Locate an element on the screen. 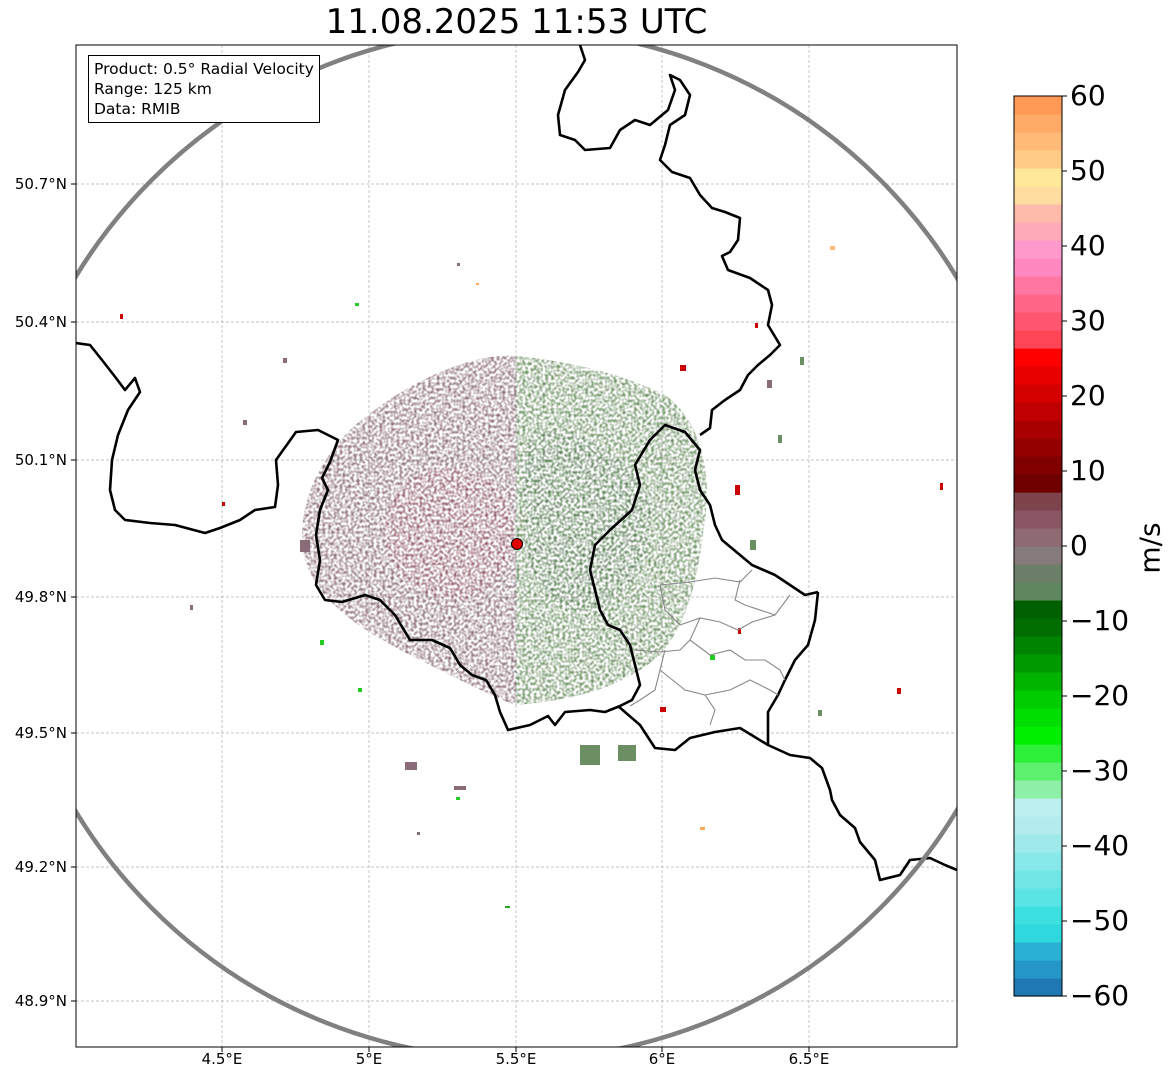  map-title: 11.08.2025 11:53 UTC is located at coordinates (516, 22).